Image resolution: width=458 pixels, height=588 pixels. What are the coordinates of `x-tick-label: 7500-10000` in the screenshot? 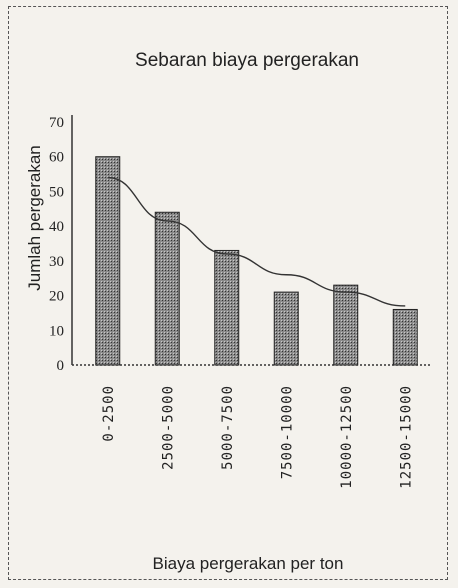 It's located at (287, 432).